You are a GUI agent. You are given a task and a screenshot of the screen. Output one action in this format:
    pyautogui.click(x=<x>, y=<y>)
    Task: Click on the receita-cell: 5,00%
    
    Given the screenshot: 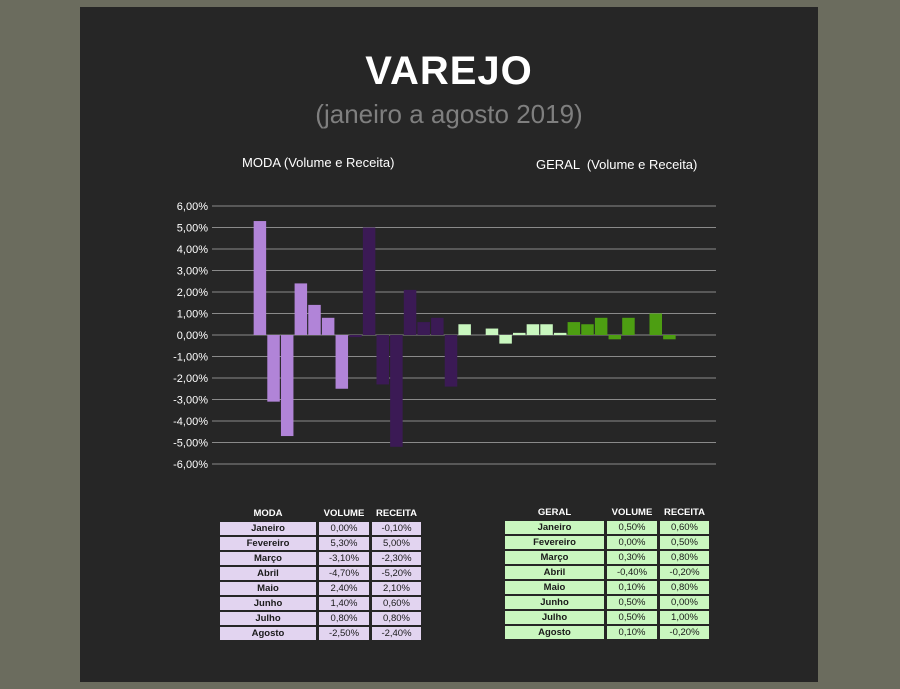 What is the action you would take?
    pyautogui.click(x=396, y=543)
    